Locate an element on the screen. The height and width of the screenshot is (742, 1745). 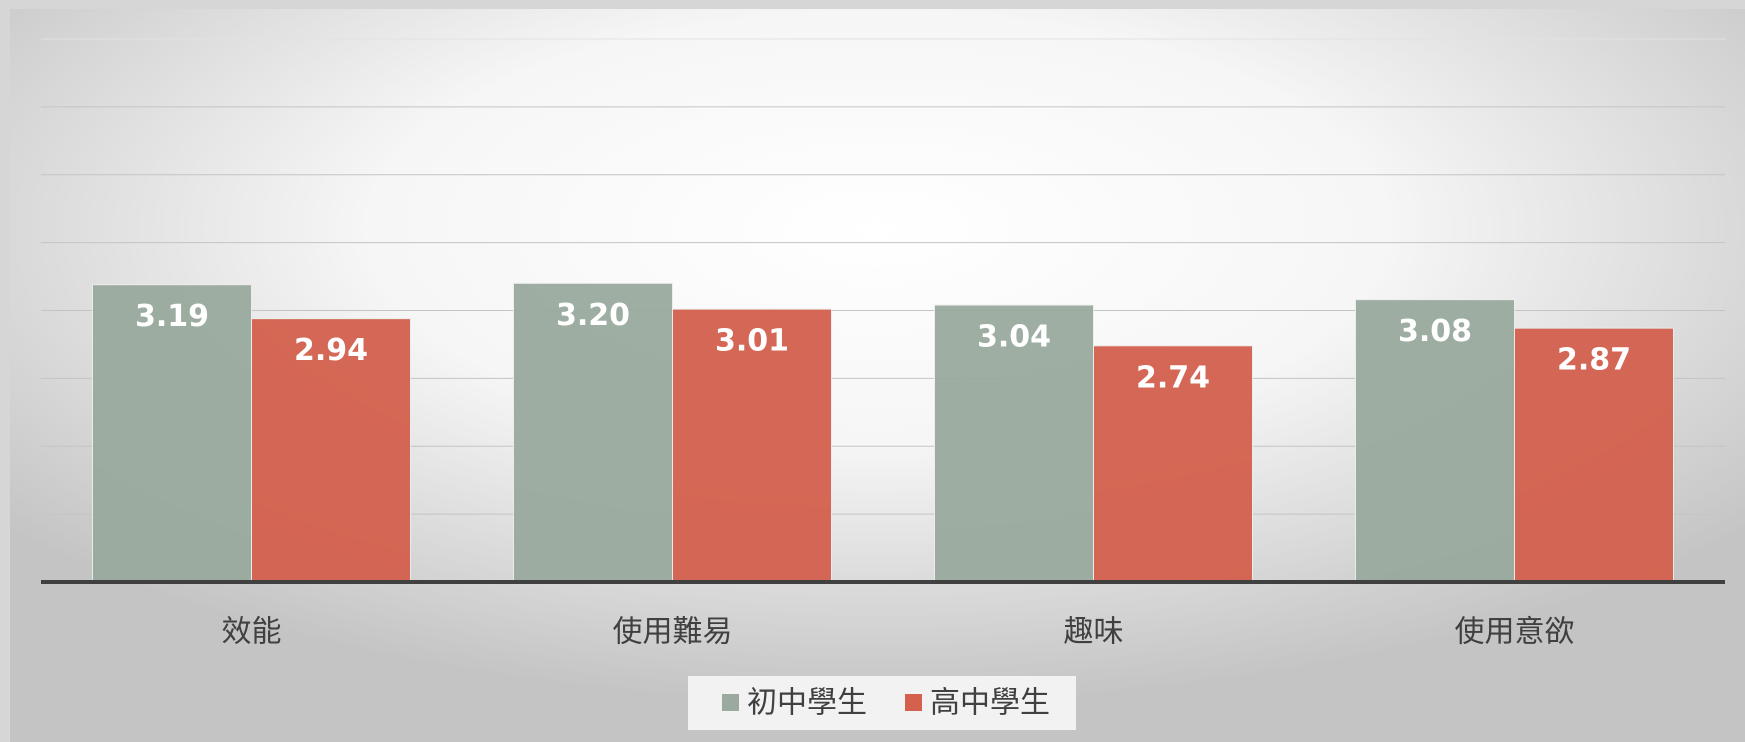
data-label: 2.94 is located at coordinates (331, 350).